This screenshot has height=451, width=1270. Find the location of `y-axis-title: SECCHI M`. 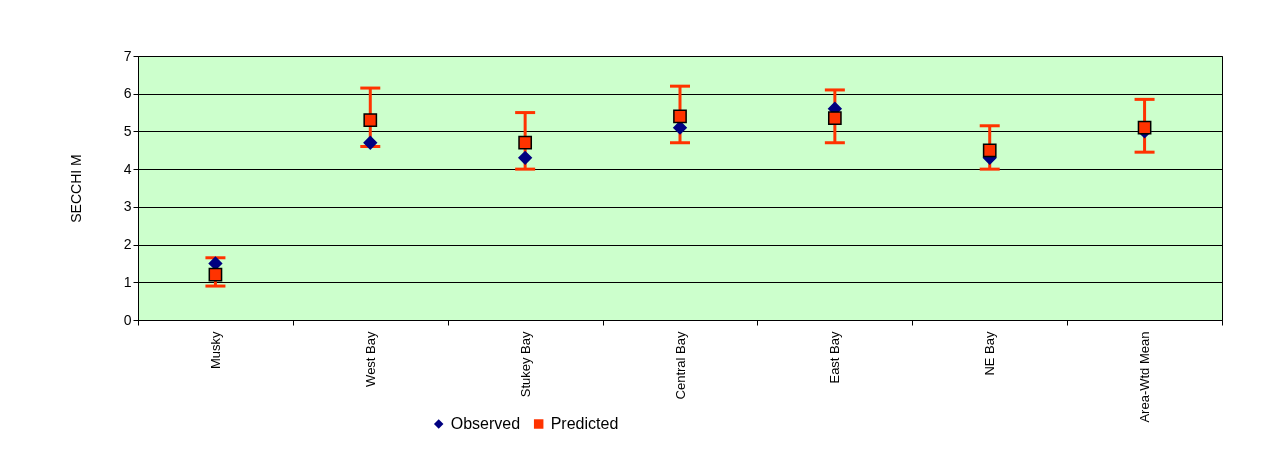

y-axis-title: SECCHI M is located at coordinates (75, 188).